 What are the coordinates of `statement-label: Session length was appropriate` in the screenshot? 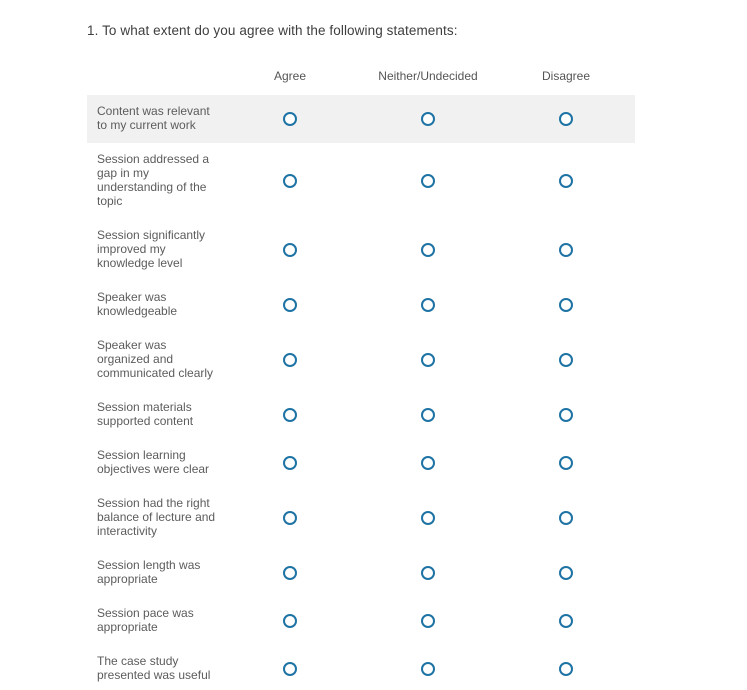 It's located at (154, 573).